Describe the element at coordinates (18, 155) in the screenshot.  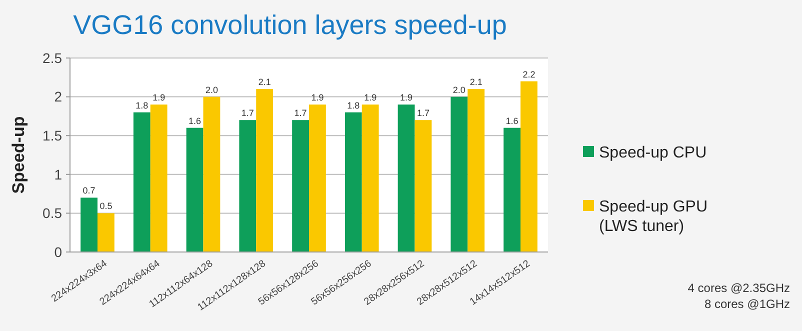
I see `y-axis-title: Speed-up` at that location.